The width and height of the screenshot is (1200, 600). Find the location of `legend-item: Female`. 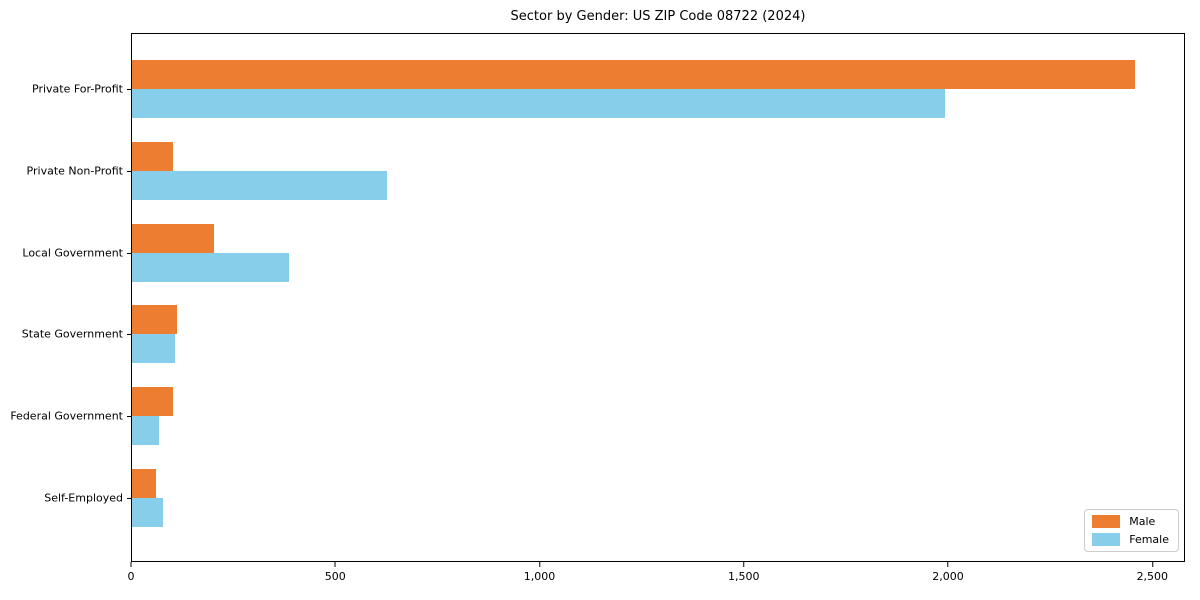

legend-item: Female is located at coordinates (1130, 539).